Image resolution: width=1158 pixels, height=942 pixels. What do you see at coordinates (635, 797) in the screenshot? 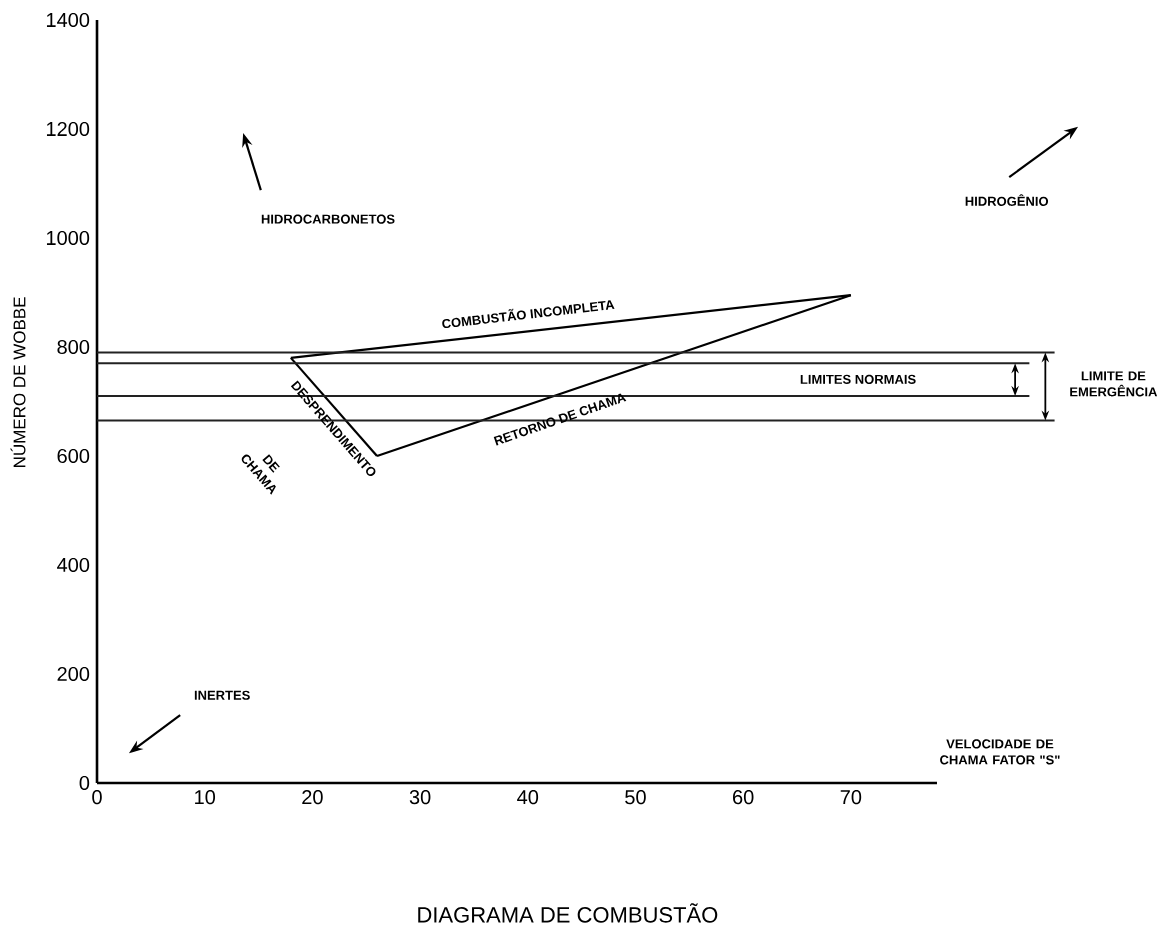
I see `x-tick-label: 50` at bounding box center [635, 797].